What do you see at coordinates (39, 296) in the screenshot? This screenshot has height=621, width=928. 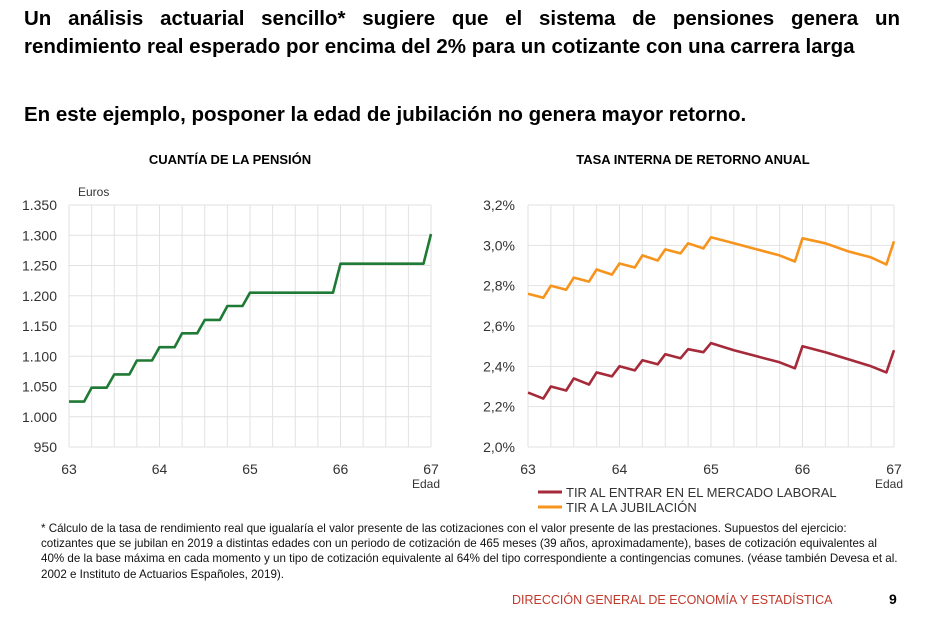 I see `y-tick-label: 1.200` at bounding box center [39, 296].